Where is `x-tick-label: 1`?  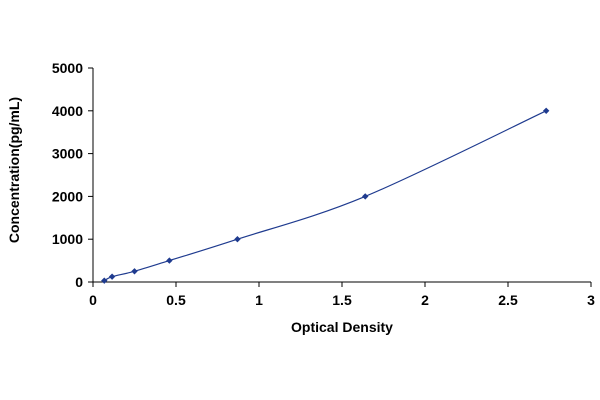
x-tick-label: 1 is located at coordinates (259, 300).